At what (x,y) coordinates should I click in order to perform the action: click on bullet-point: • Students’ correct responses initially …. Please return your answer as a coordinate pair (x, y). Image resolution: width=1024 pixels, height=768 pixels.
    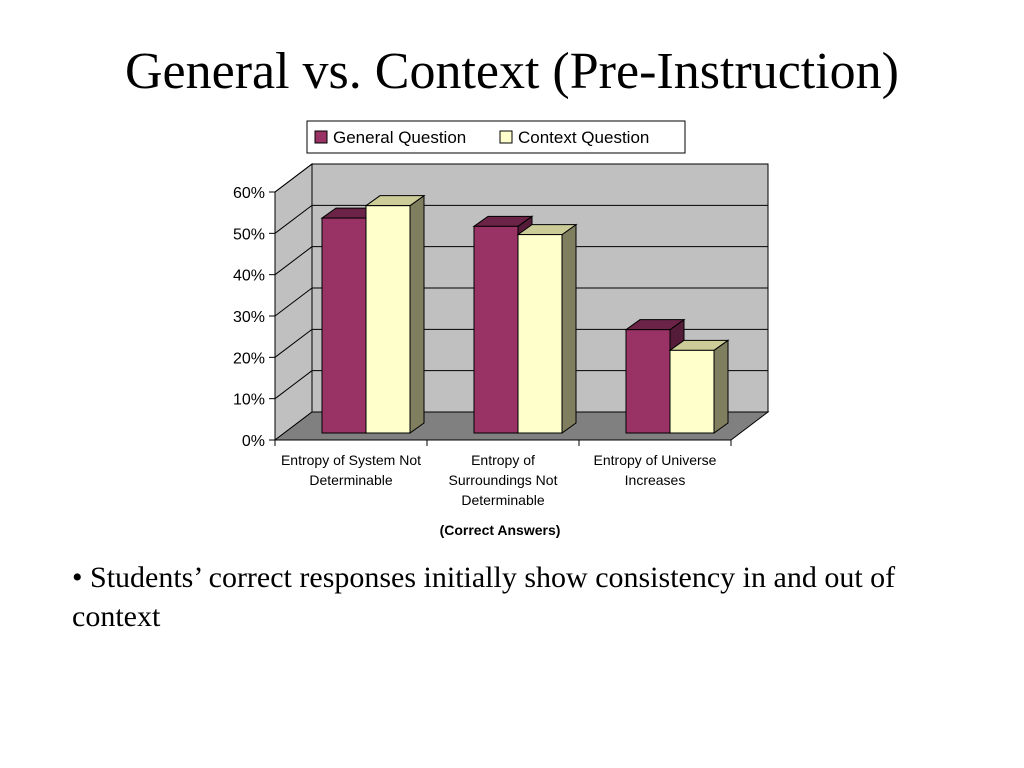
    Looking at the image, I should click on (512, 597).